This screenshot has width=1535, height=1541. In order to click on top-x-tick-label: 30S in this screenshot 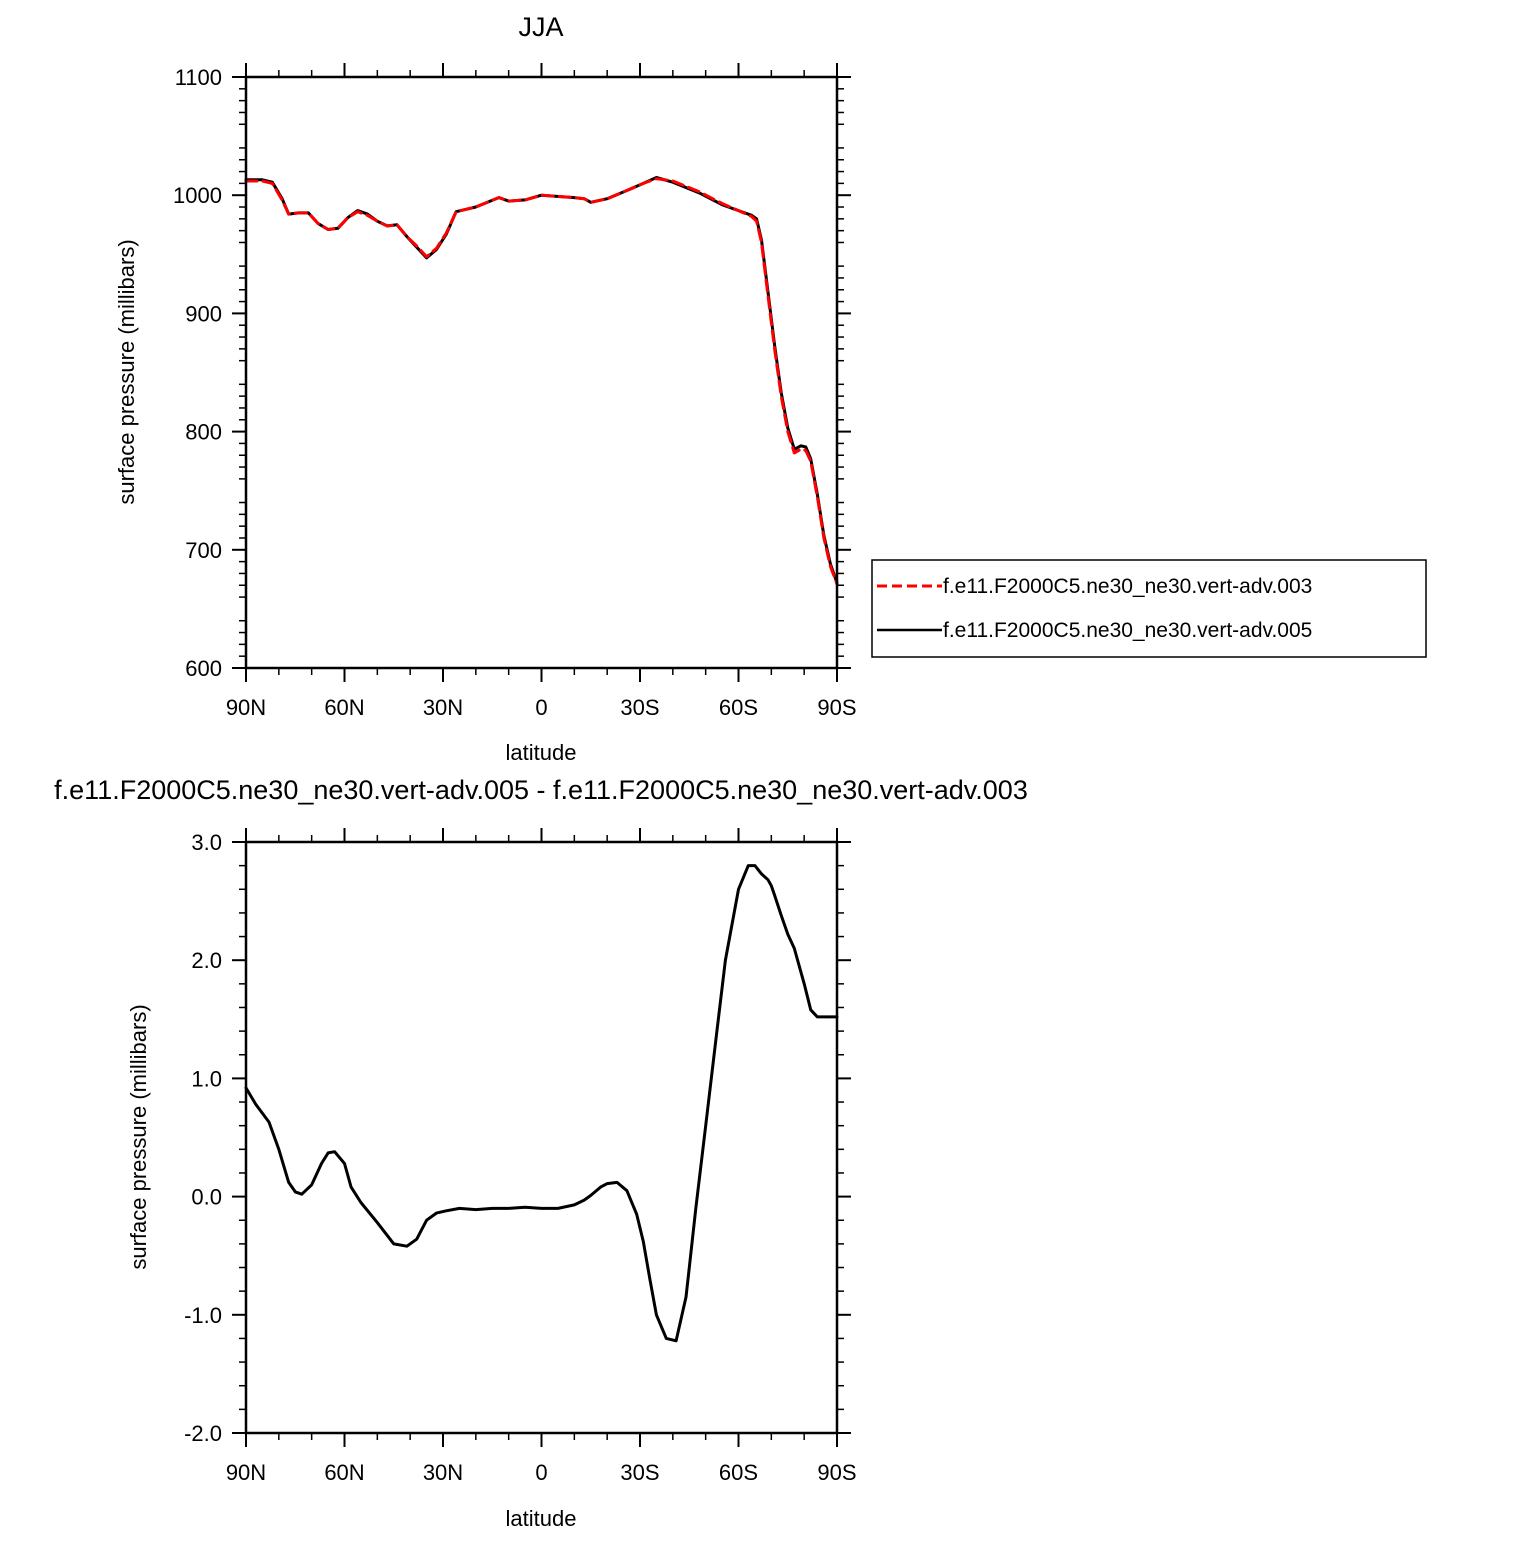, I will do `click(639, 707)`.